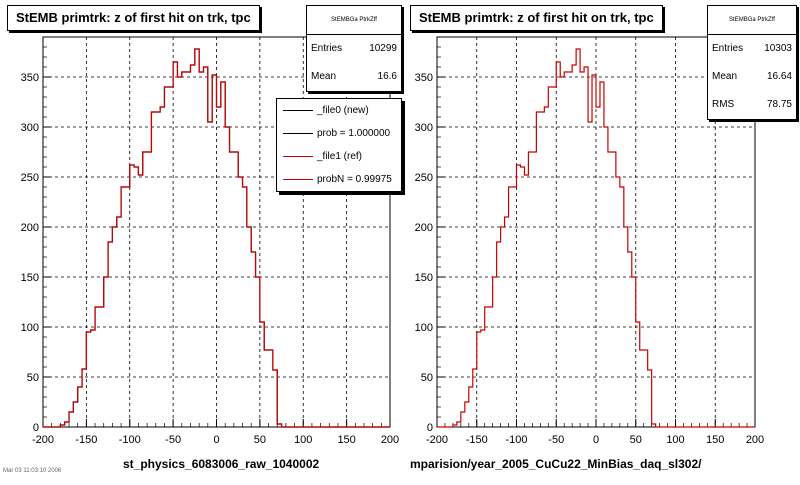  Describe the element at coordinates (387, 76) in the screenshot. I see `left-mean-value: 16.6` at that location.